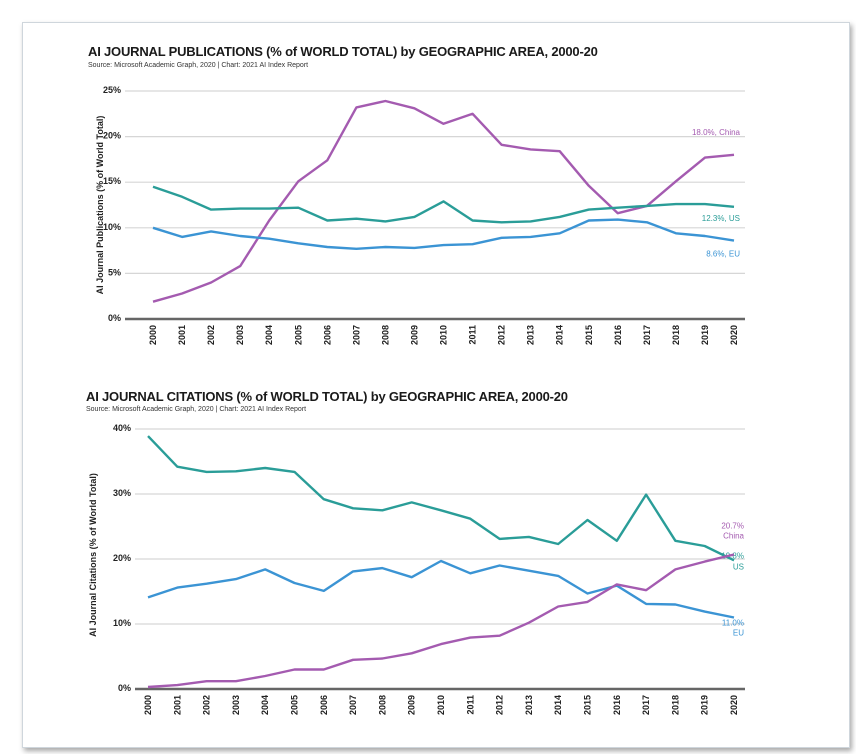 The height and width of the screenshot is (754, 856). What do you see at coordinates (716, 132) in the screenshot?
I see `end-label-china: 18.0%, China` at bounding box center [716, 132].